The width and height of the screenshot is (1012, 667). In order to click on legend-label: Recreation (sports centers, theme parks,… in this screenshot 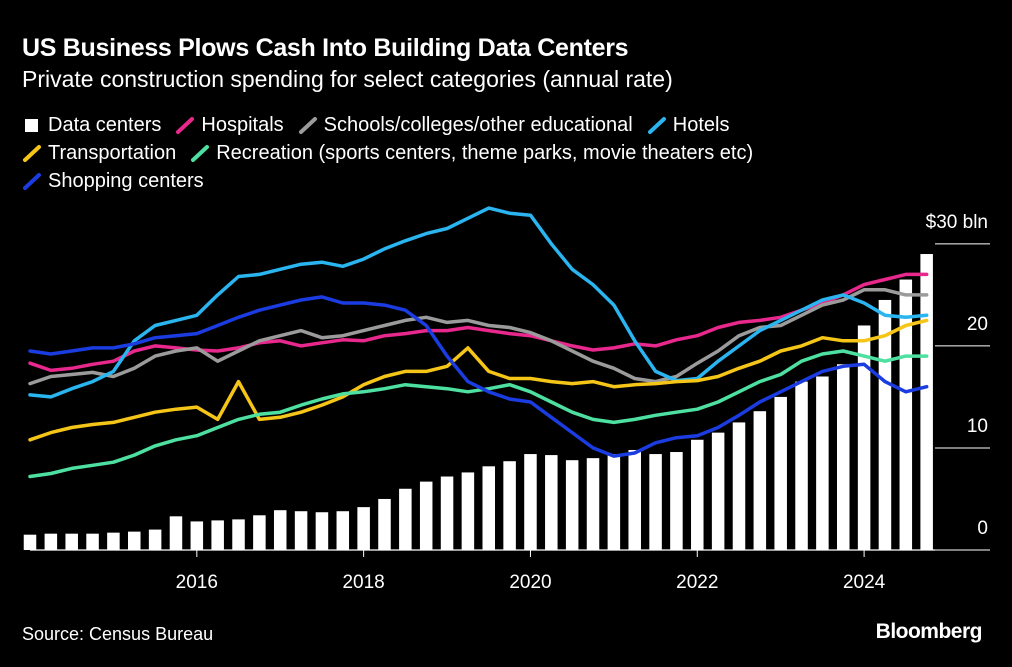, I will do `click(485, 152)`.